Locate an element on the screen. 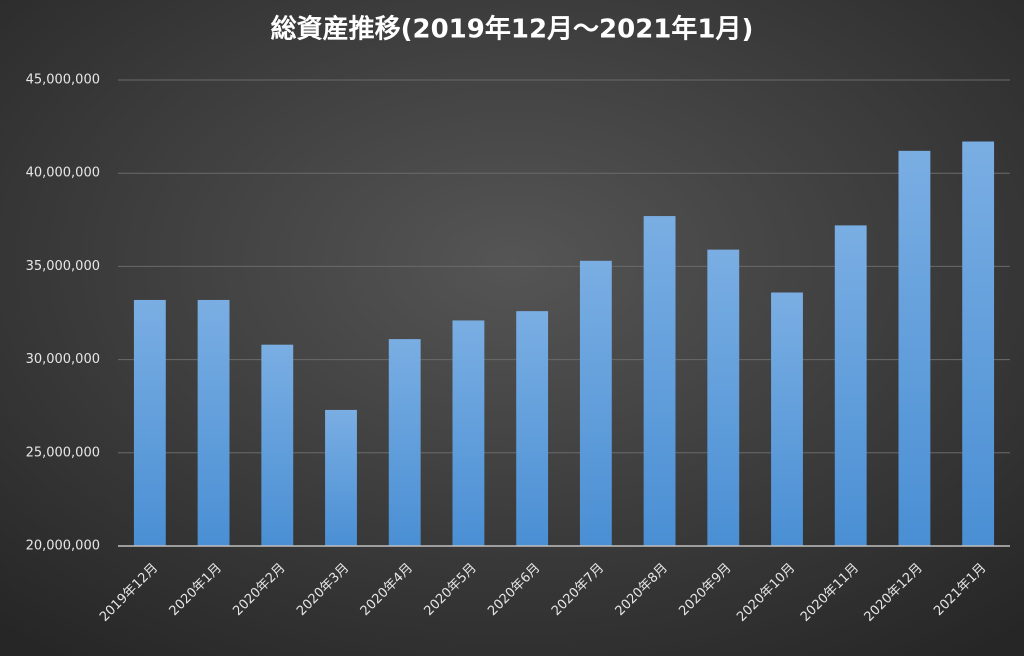 The width and height of the screenshot is (1024, 656). y-tick-label: 30,000,000 is located at coordinates (63, 359).